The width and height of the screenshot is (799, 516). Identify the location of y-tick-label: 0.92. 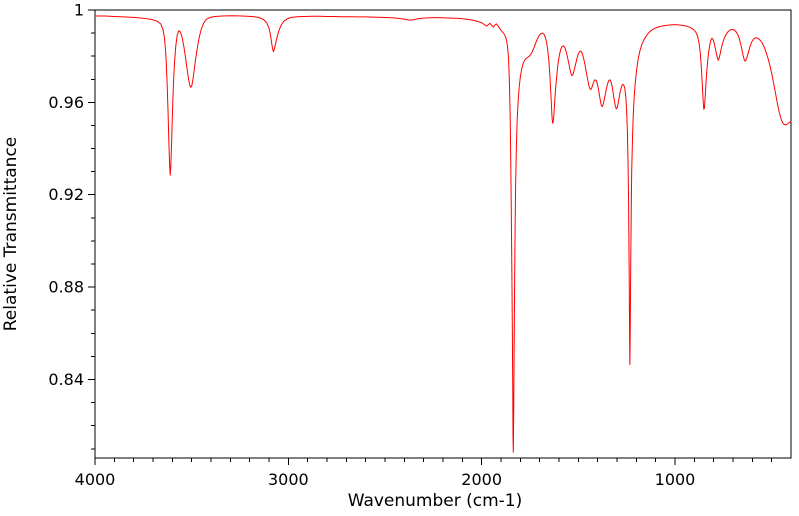
(66, 194).